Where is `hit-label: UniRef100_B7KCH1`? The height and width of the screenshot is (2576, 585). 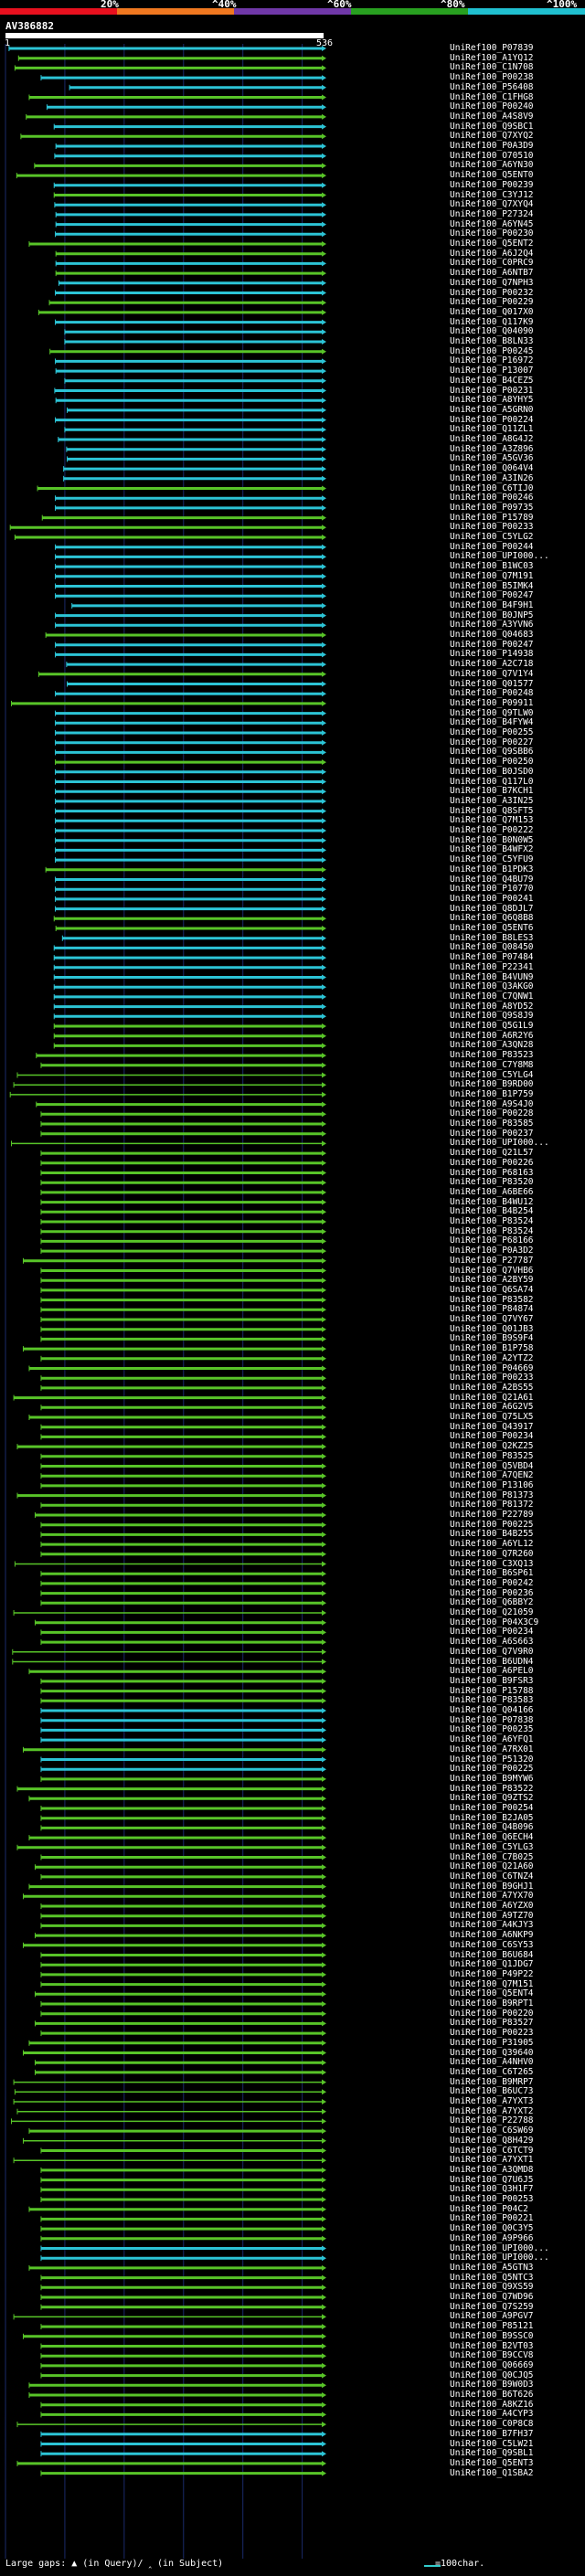
hit-label: UniRef100_B7KCH1 is located at coordinates (492, 791).